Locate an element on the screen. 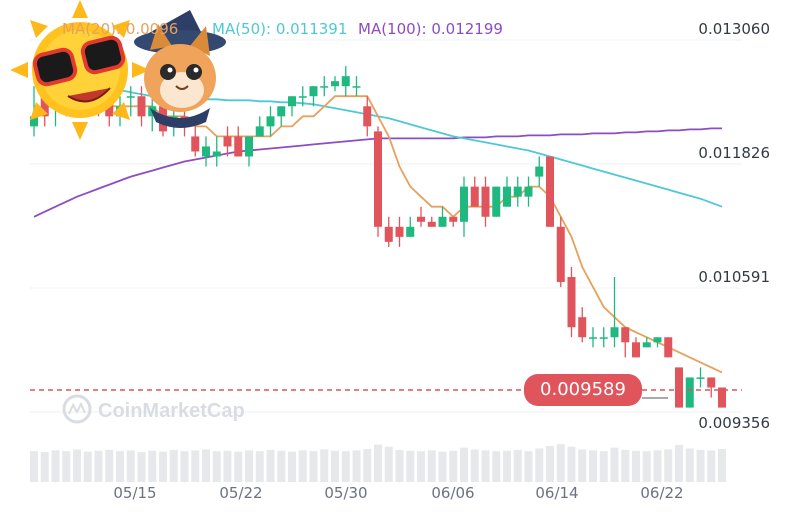 Image resolution: width=800 pixels, height=517 pixels. ma20-legend: MA(20): 0.0096 is located at coordinates (120, 29).